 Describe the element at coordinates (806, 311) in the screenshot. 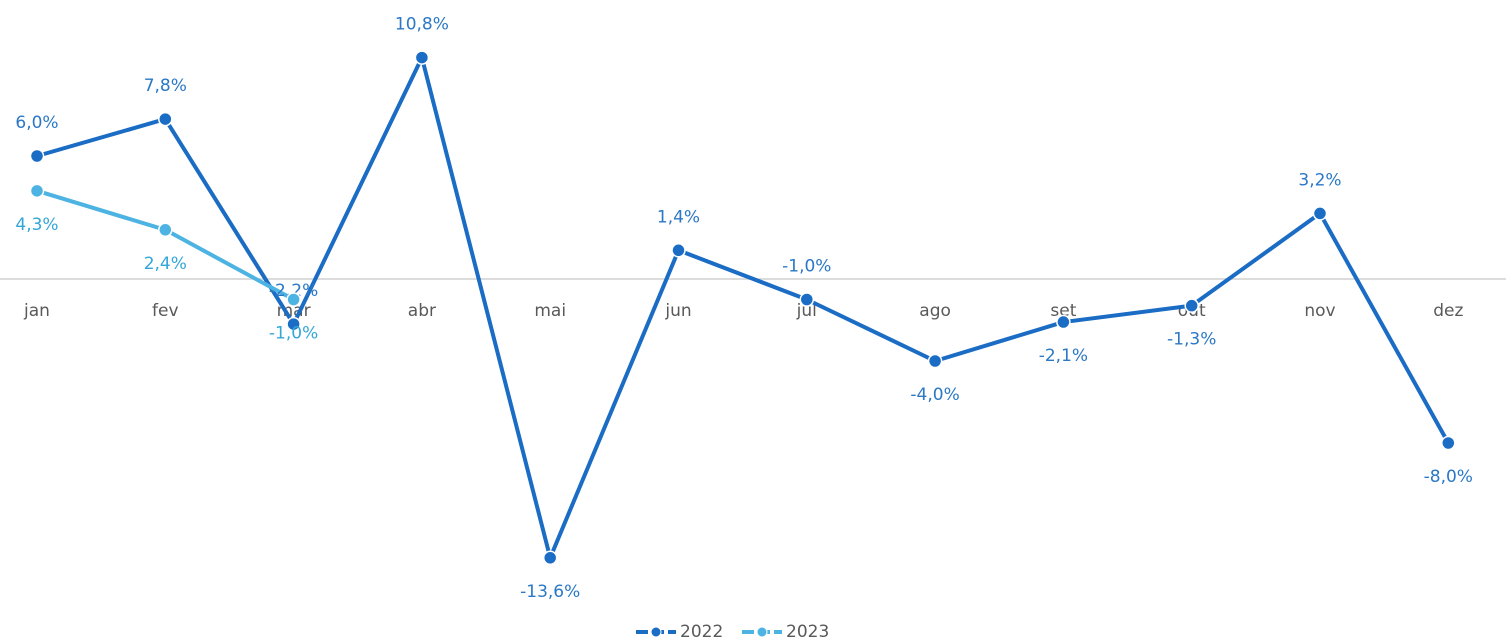

I see `x-tick-label: jul` at that location.